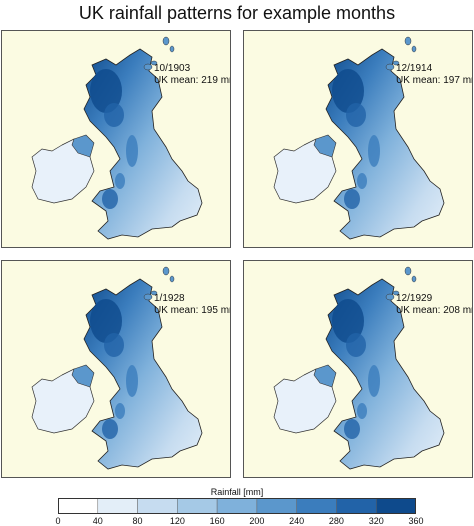  I want to click on panel-label: 10/1903 UK mean: 219 mm, so click(192, 75).